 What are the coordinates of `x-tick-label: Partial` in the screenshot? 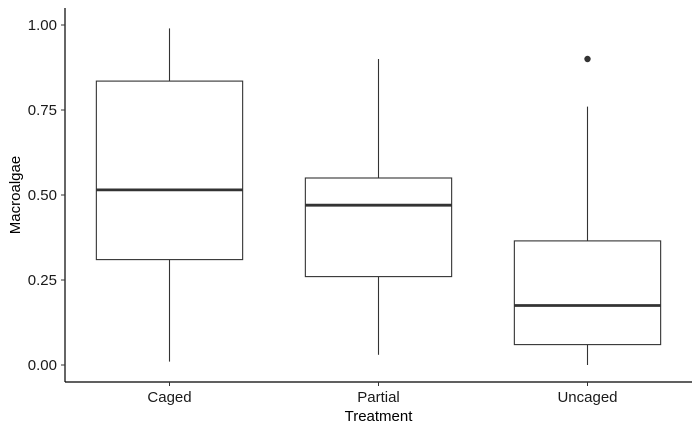 It's located at (378, 397).